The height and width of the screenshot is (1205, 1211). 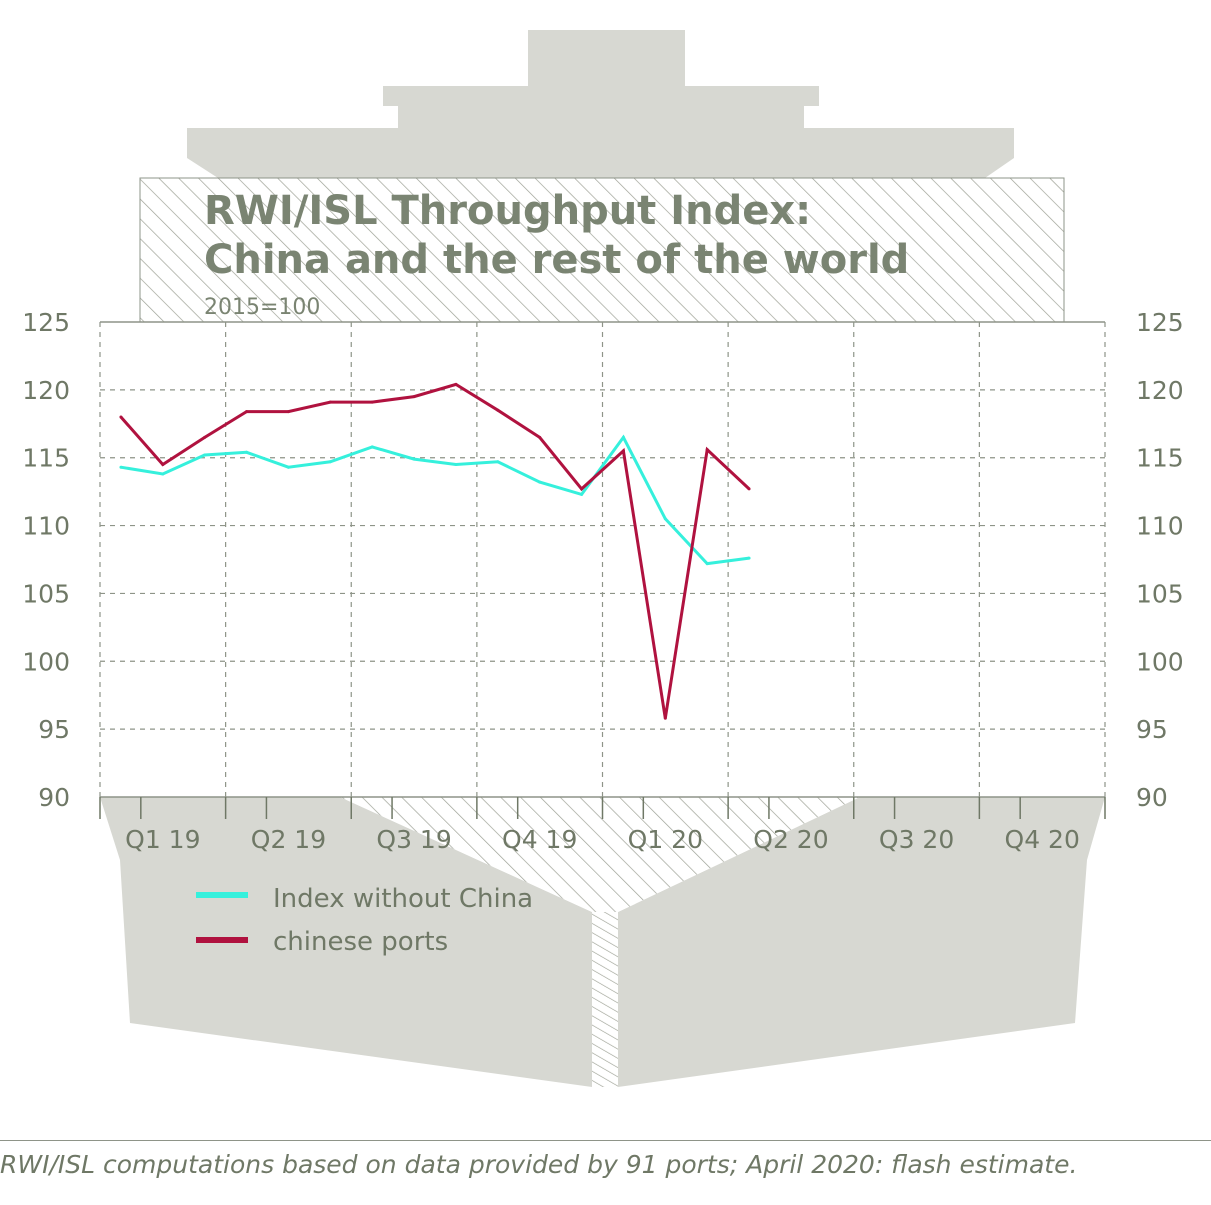 I want to click on y-tick-right-100: 100, so click(x=1160, y=661).